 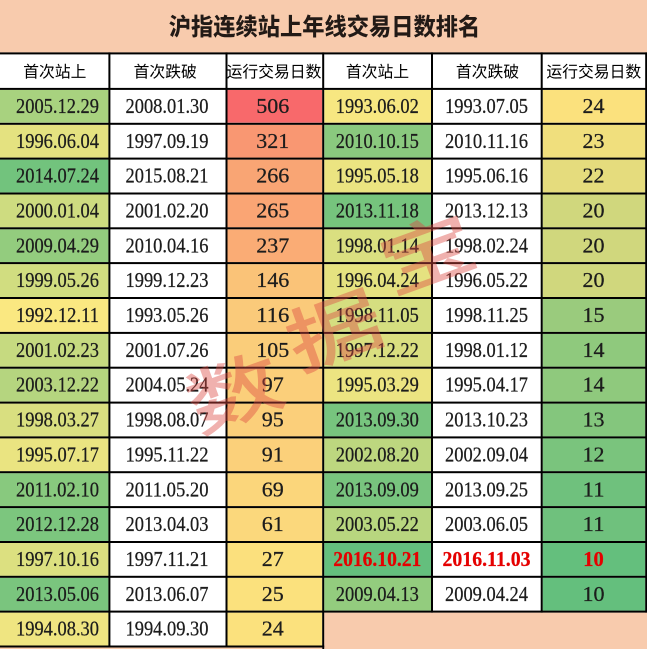 I want to click on svg-text: 2016.11.03, so click(x=487, y=559).